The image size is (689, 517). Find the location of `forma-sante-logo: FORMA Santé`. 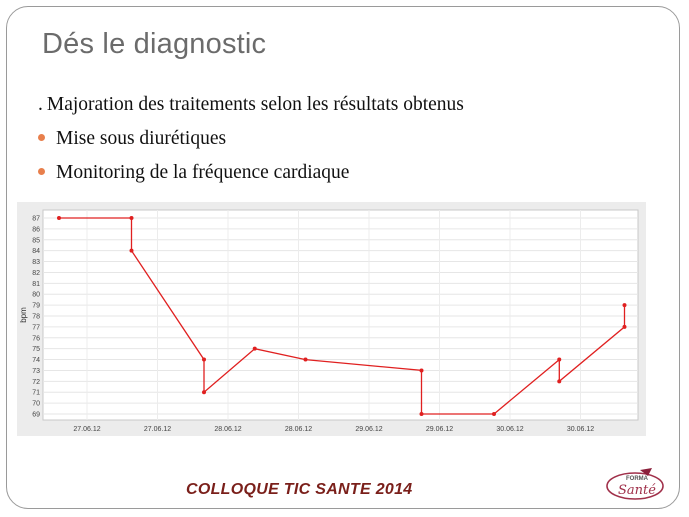

forma-sante-logo: FORMA Santé is located at coordinates (635, 484).